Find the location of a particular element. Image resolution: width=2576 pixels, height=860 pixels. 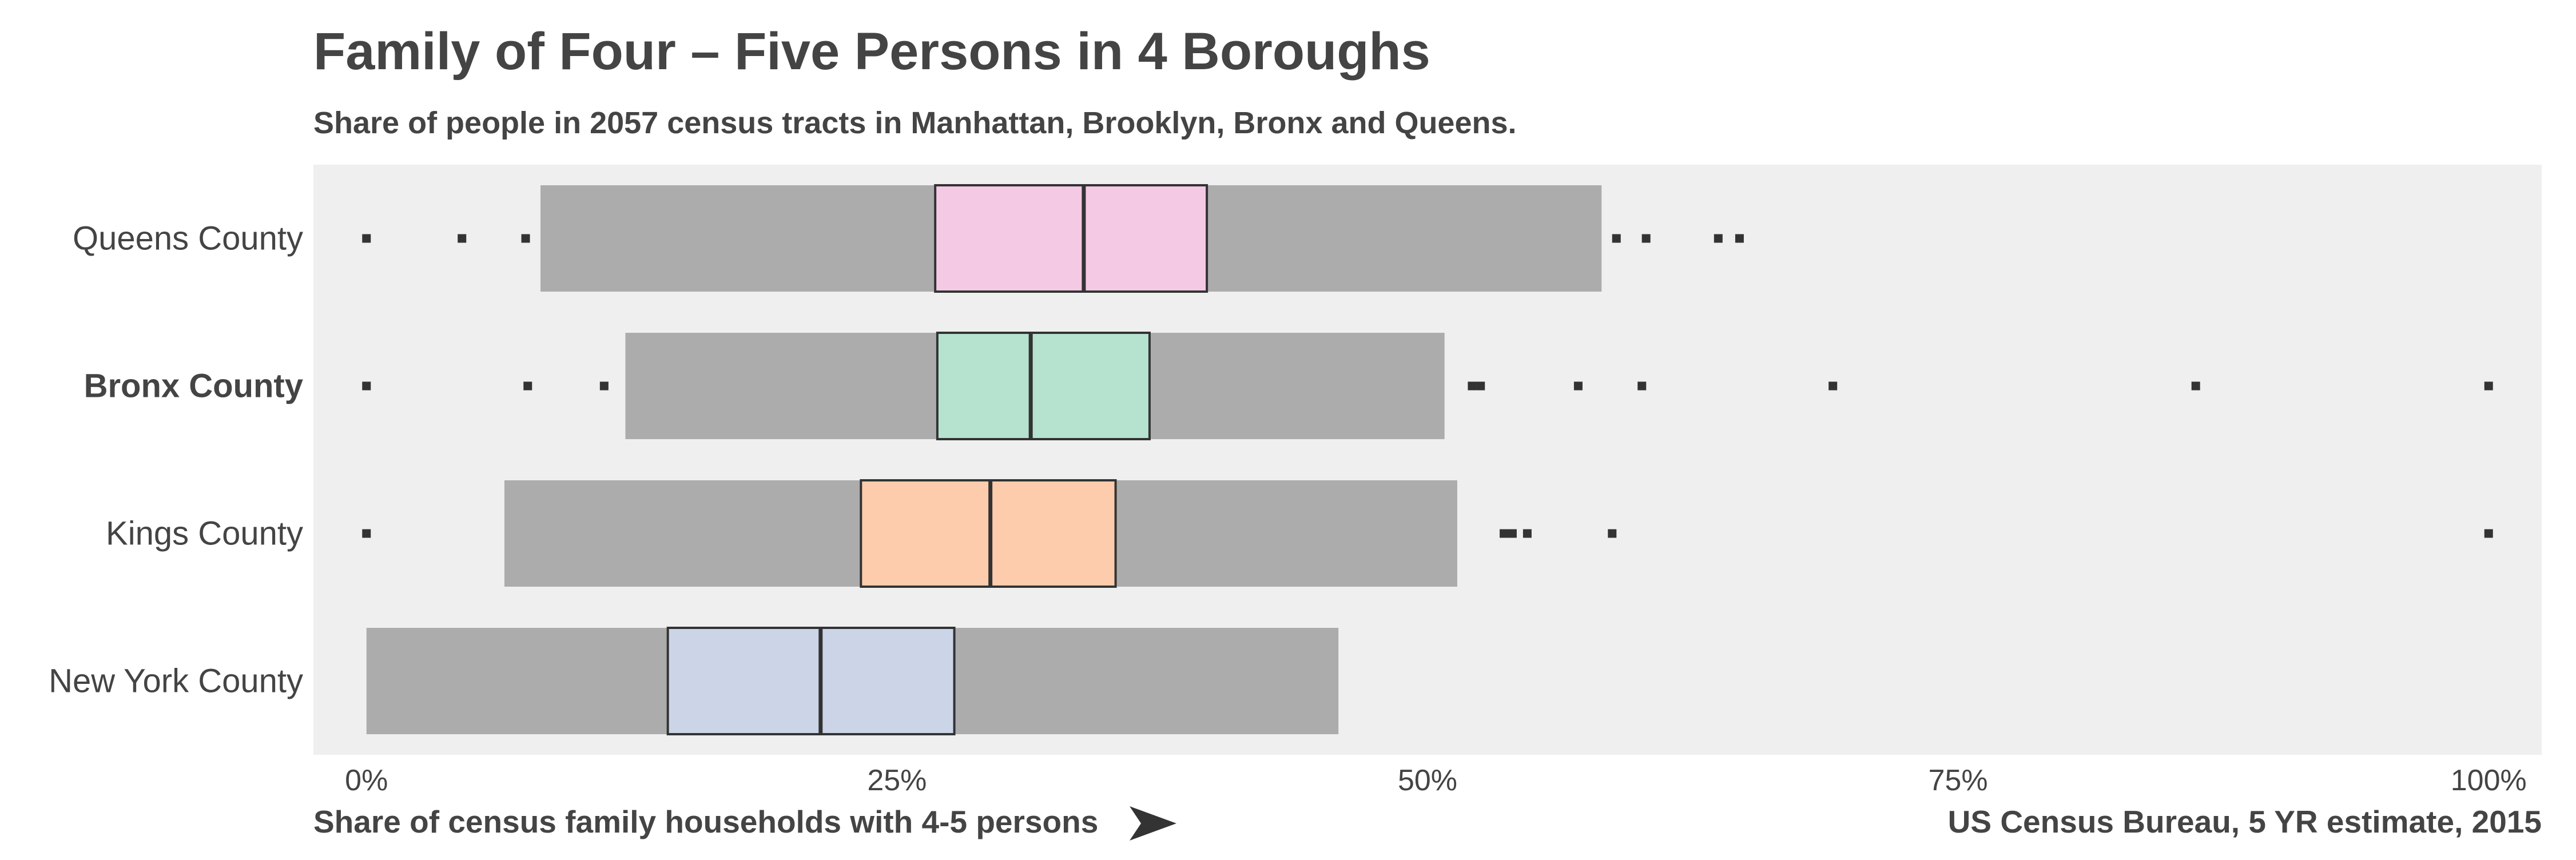

category-label: Queens County is located at coordinates (188, 239).